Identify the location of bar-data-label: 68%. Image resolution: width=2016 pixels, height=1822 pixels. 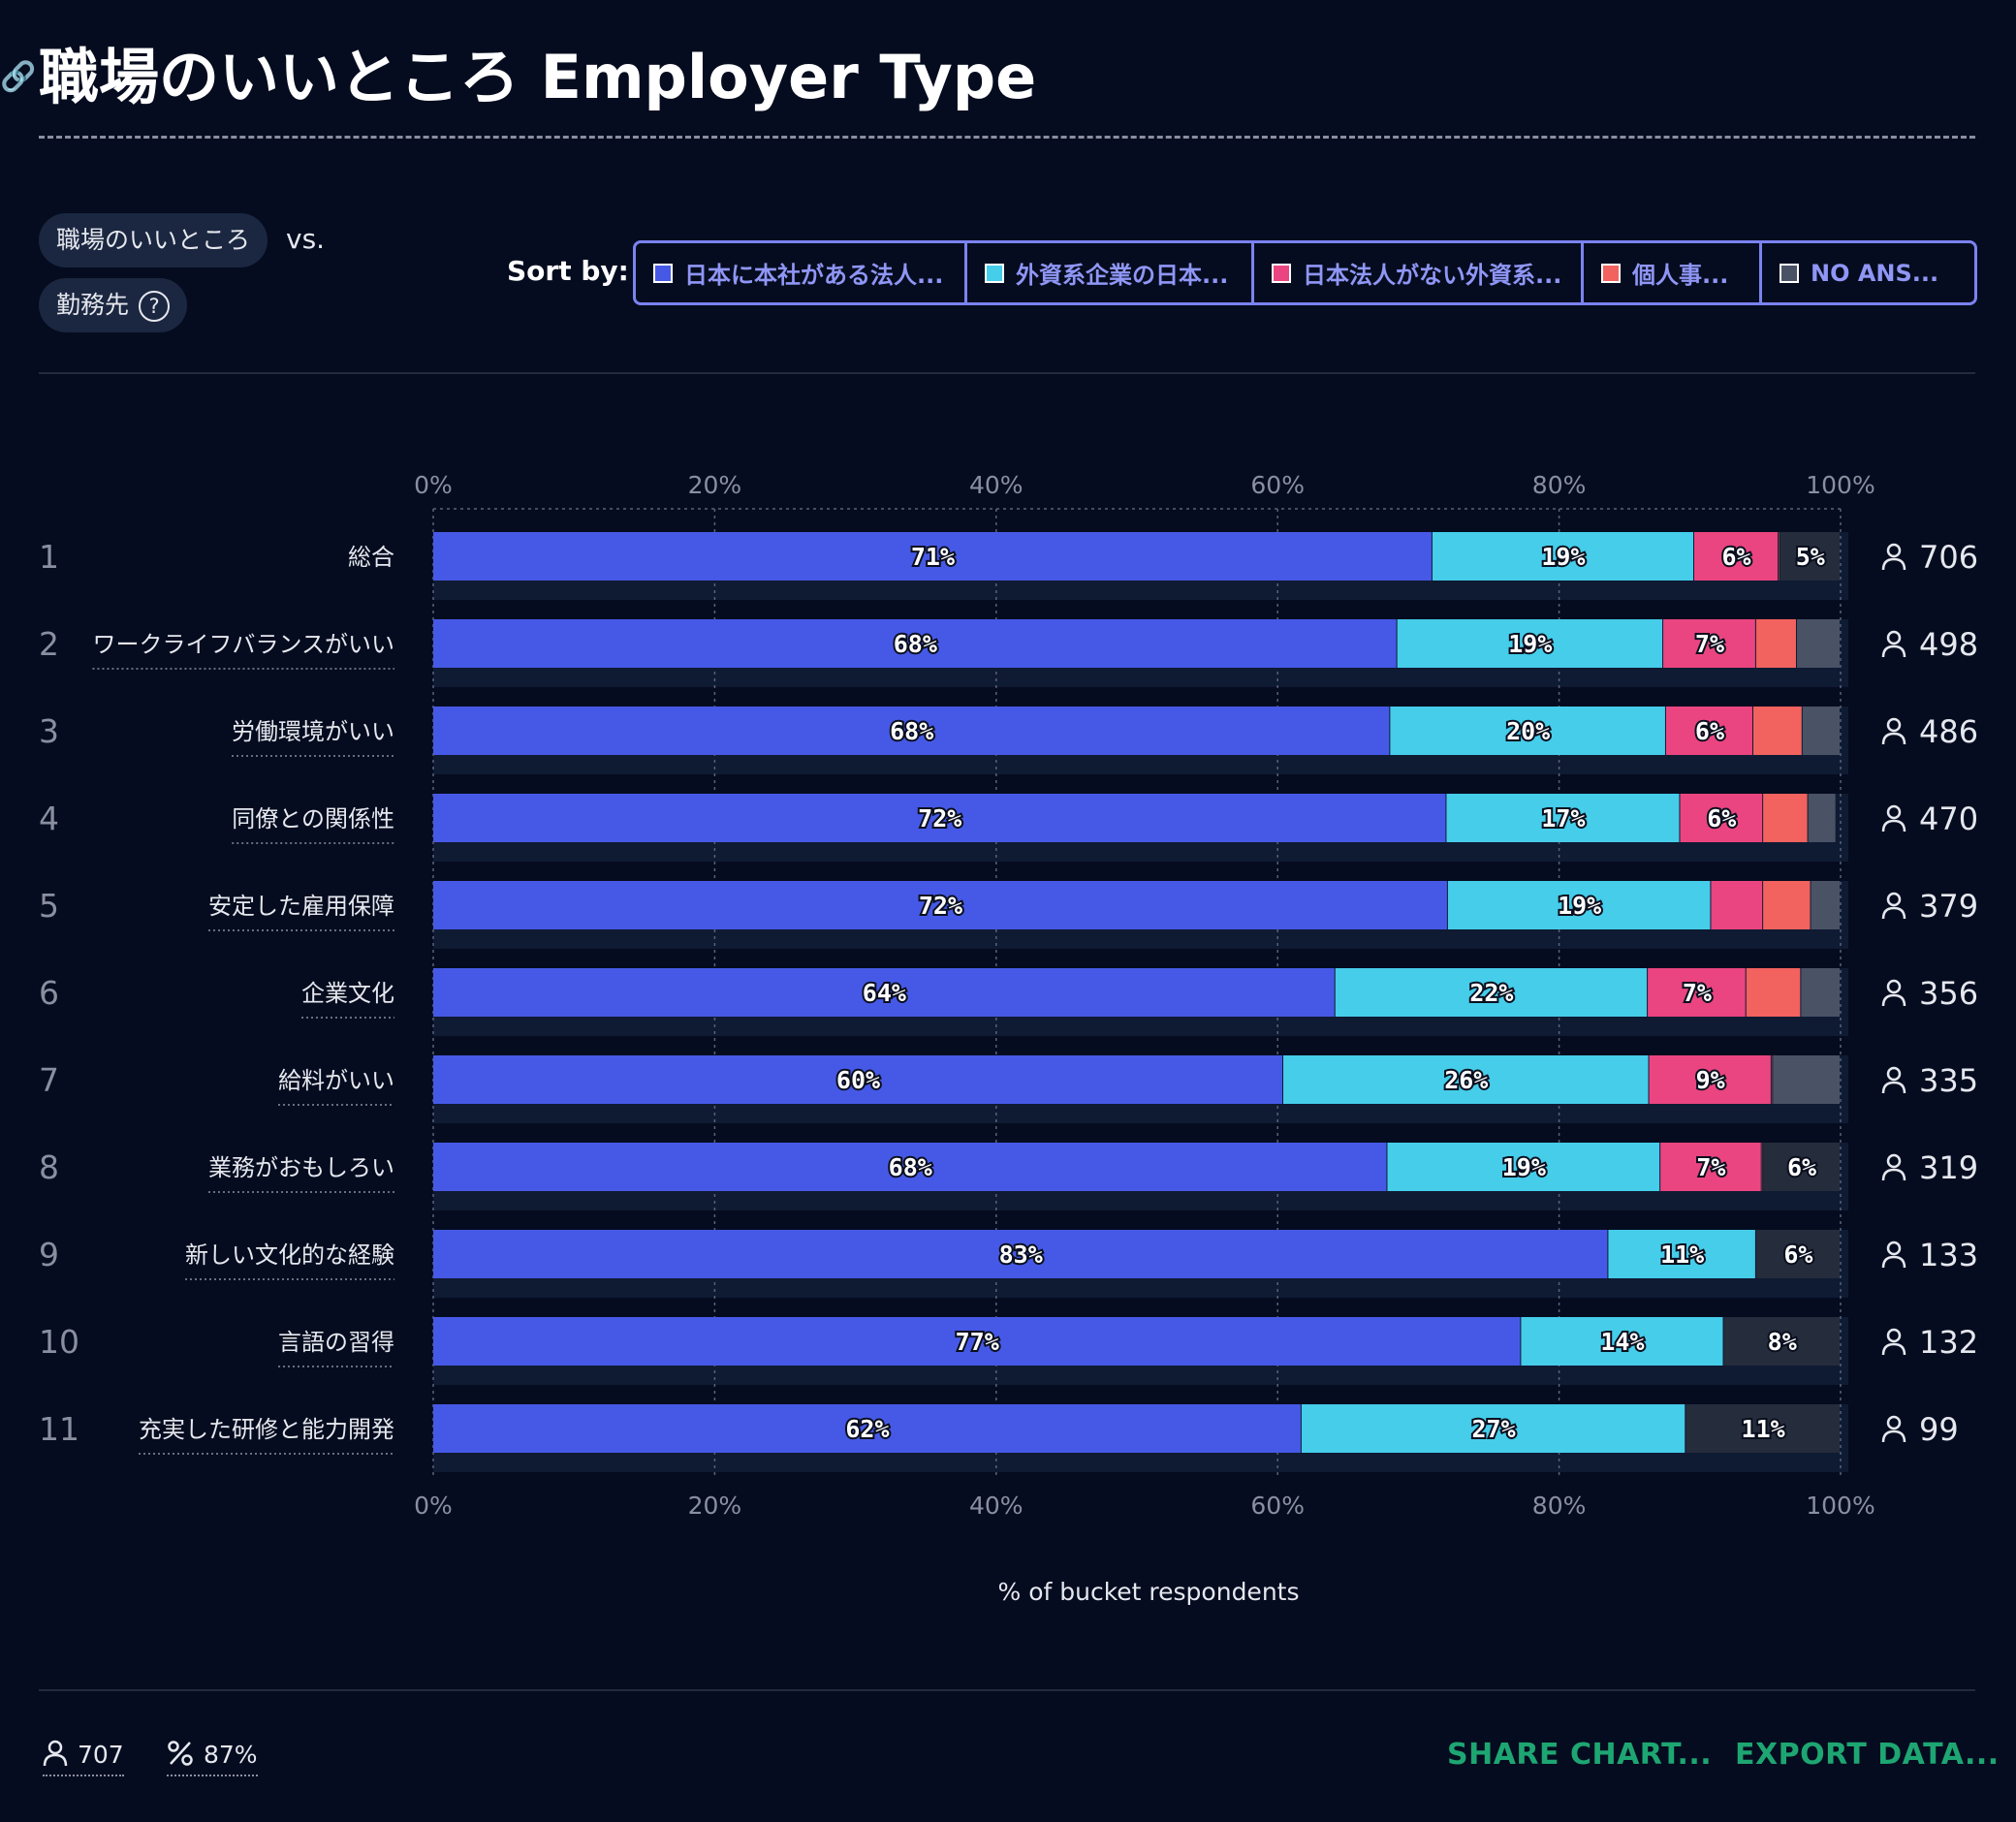
(916, 644).